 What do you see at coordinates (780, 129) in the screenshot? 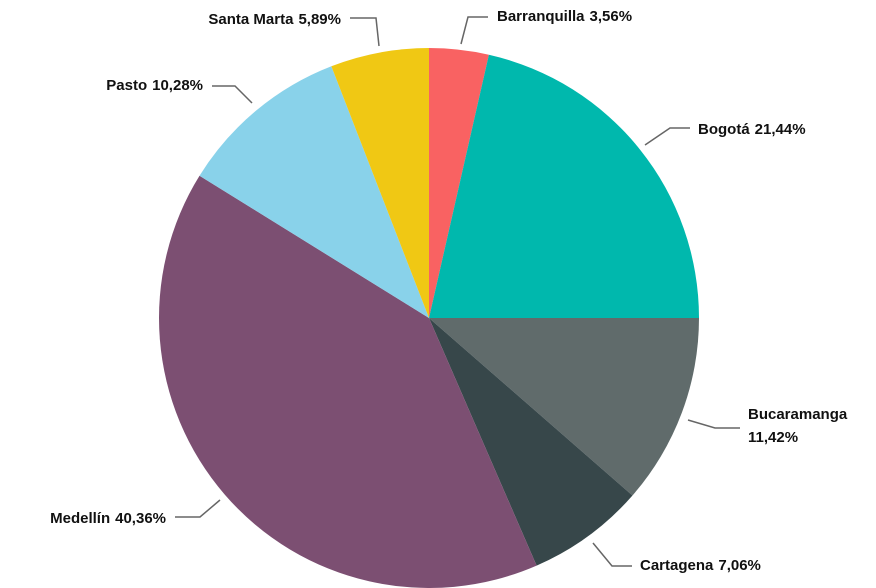
I see `value-label: 21,44%` at bounding box center [780, 129].